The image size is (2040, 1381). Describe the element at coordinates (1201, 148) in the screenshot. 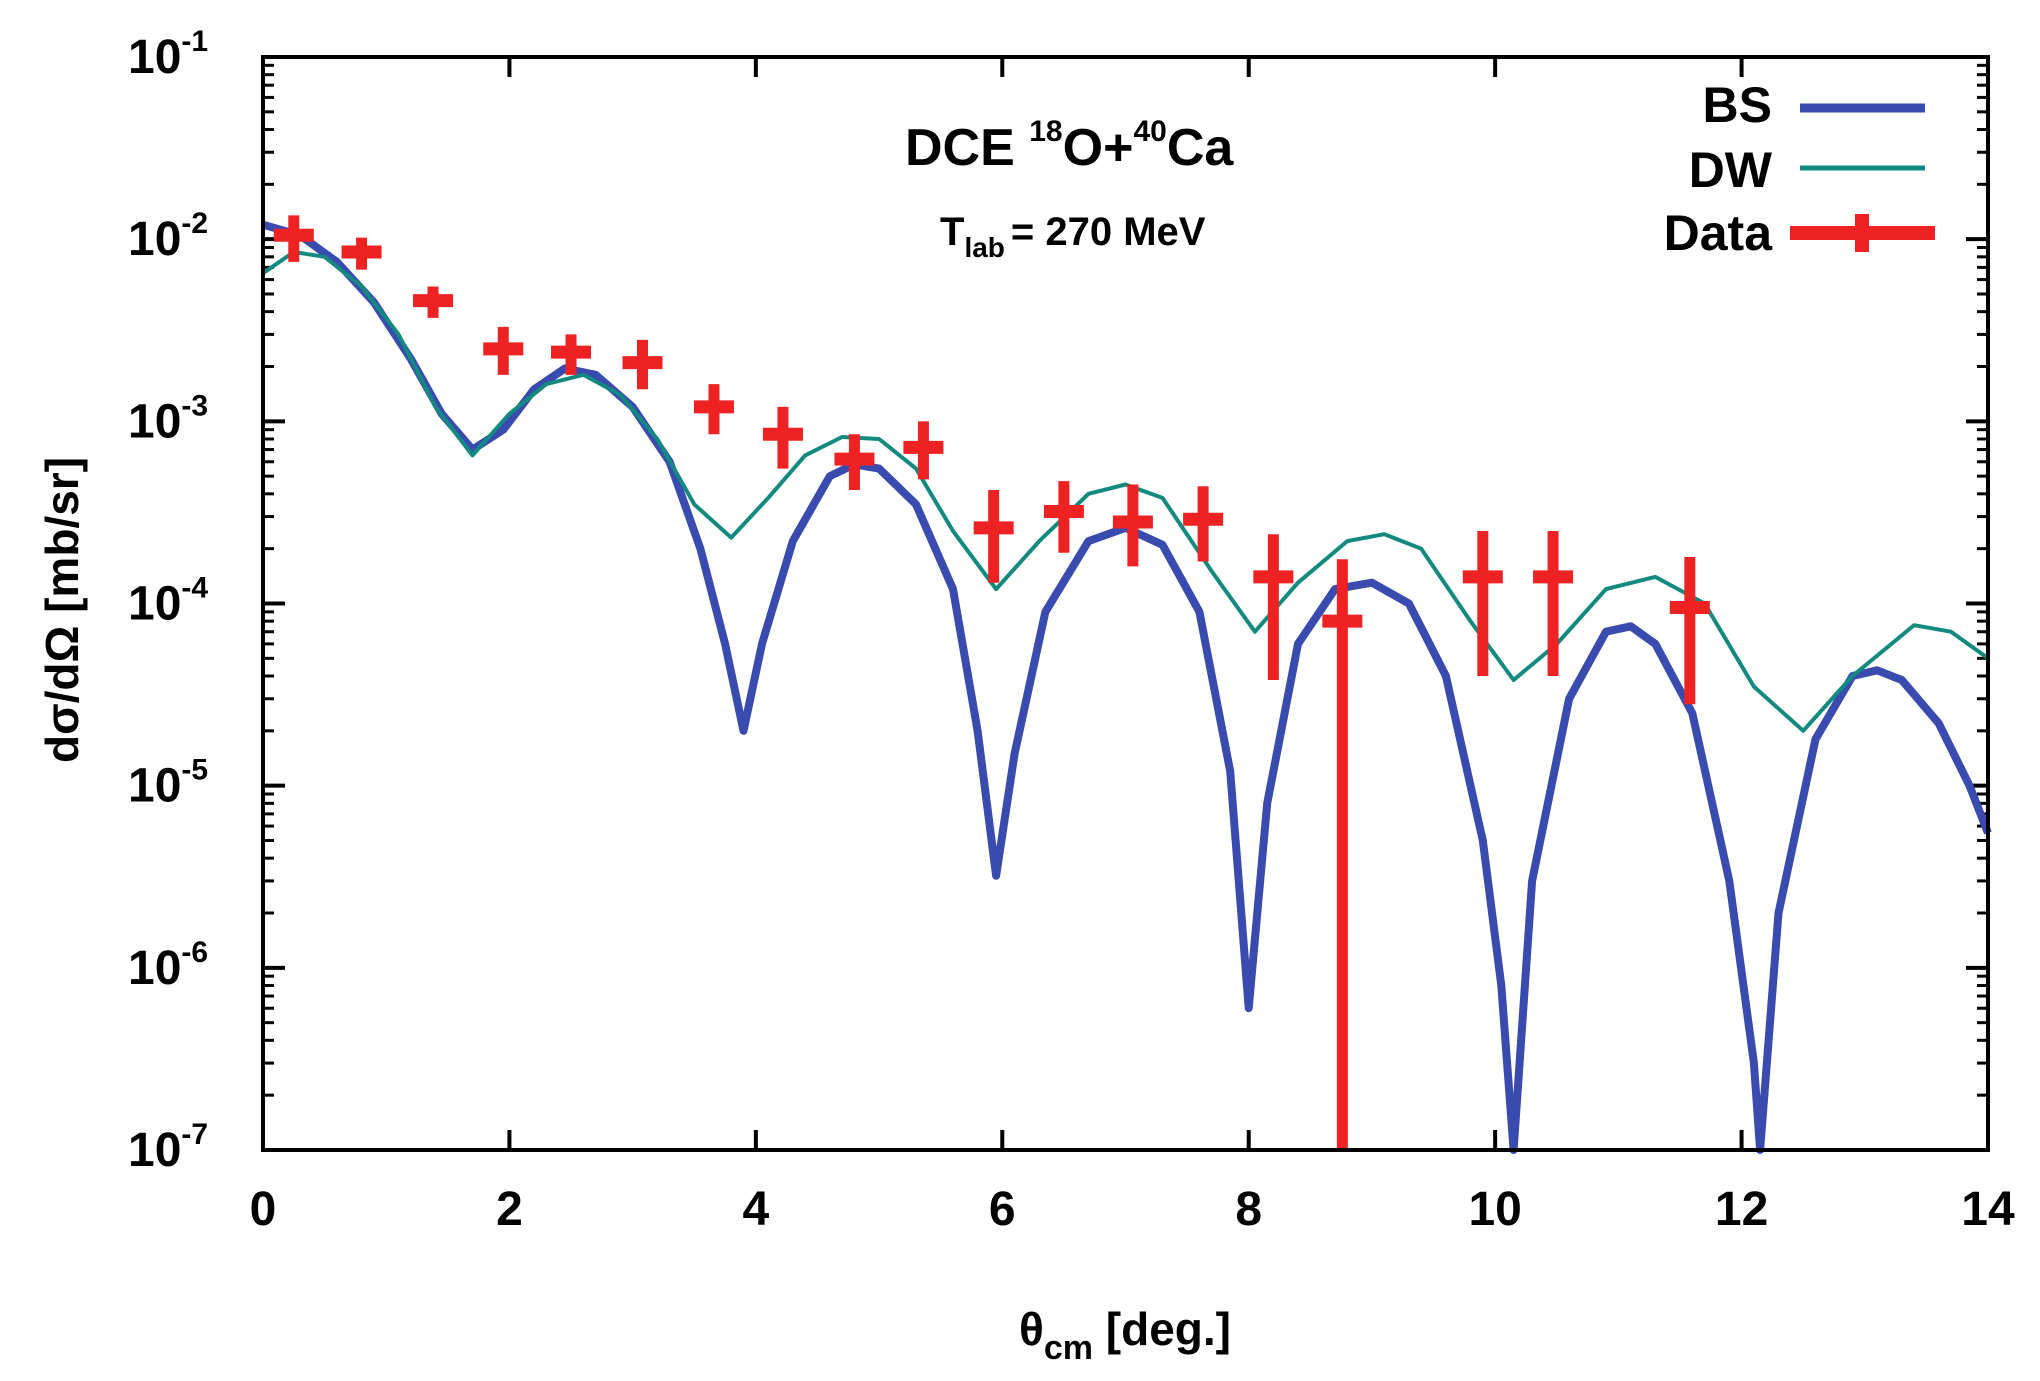

I see `chart-title-suffix: Ca` at that location.